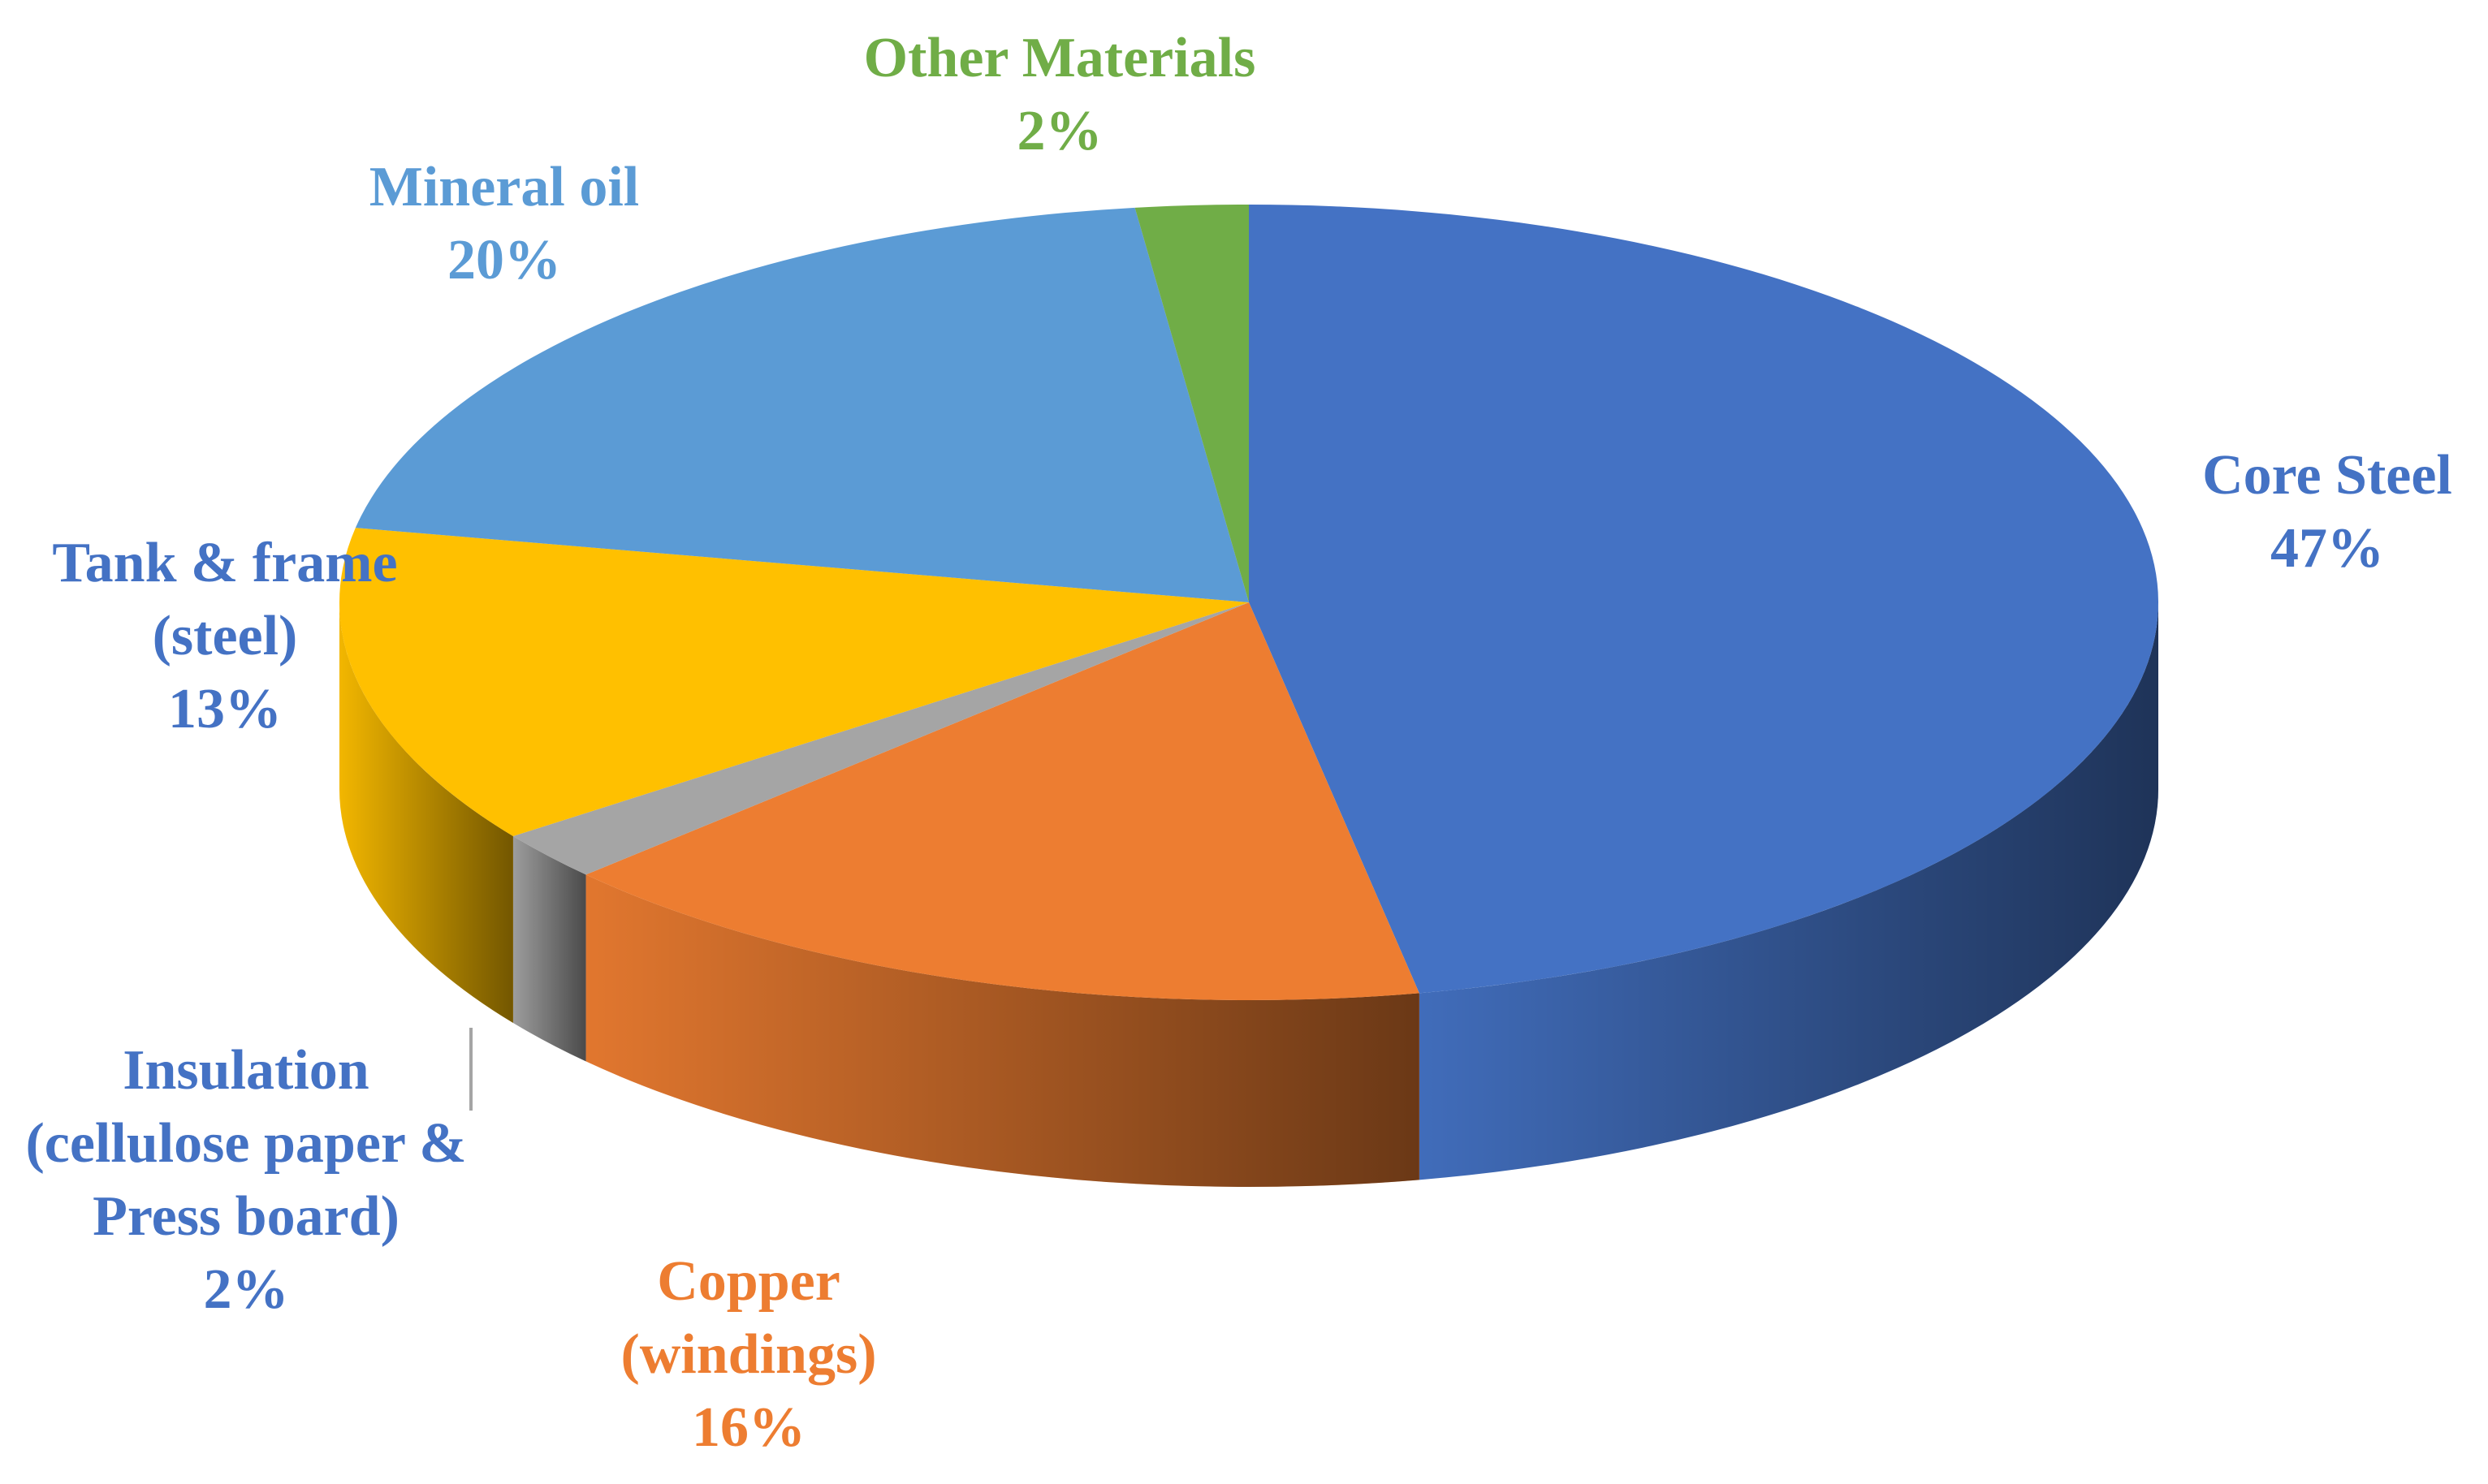  What do you see at coordinates (504, 224) in the screenshot?
I see `slice-label: Mineral oil 20%` at bounding box center [504, 224].